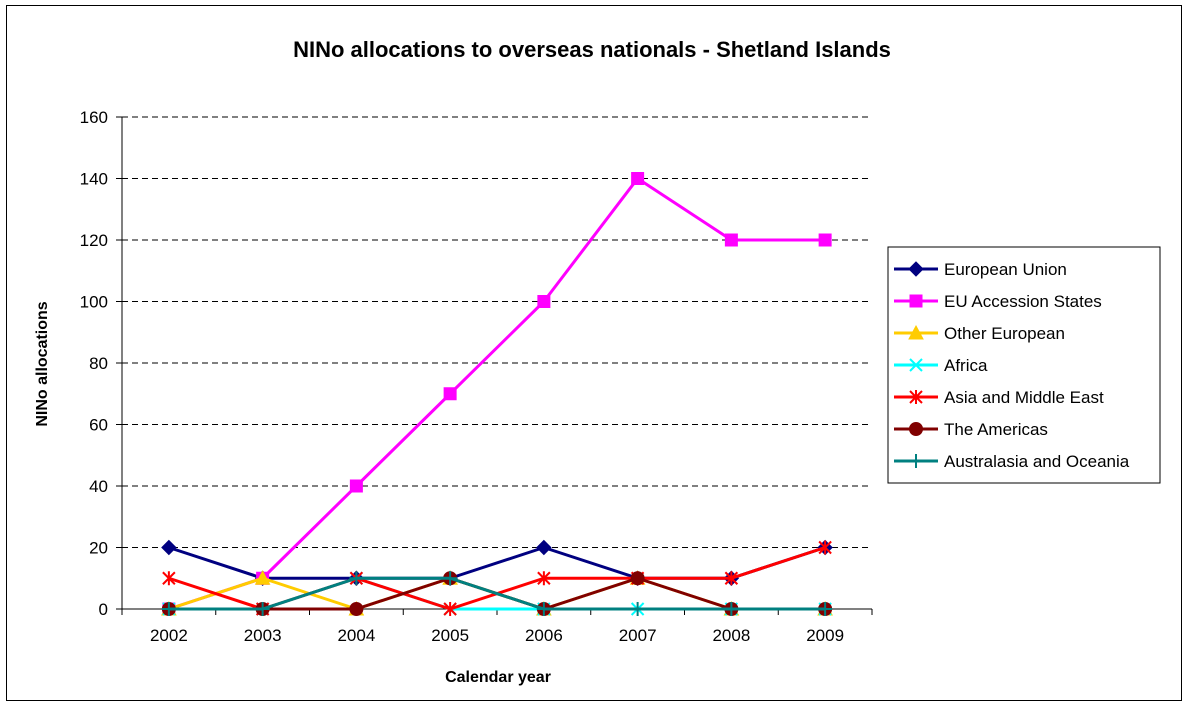 This screenshot has width=1190, height=709. What do you see at coordinates (497, 635) in the screenshot?
I see `x-tick-labels: 2002 2003 2004 2005 2006 2007 2008 2009` at bounding box center [497, 635].